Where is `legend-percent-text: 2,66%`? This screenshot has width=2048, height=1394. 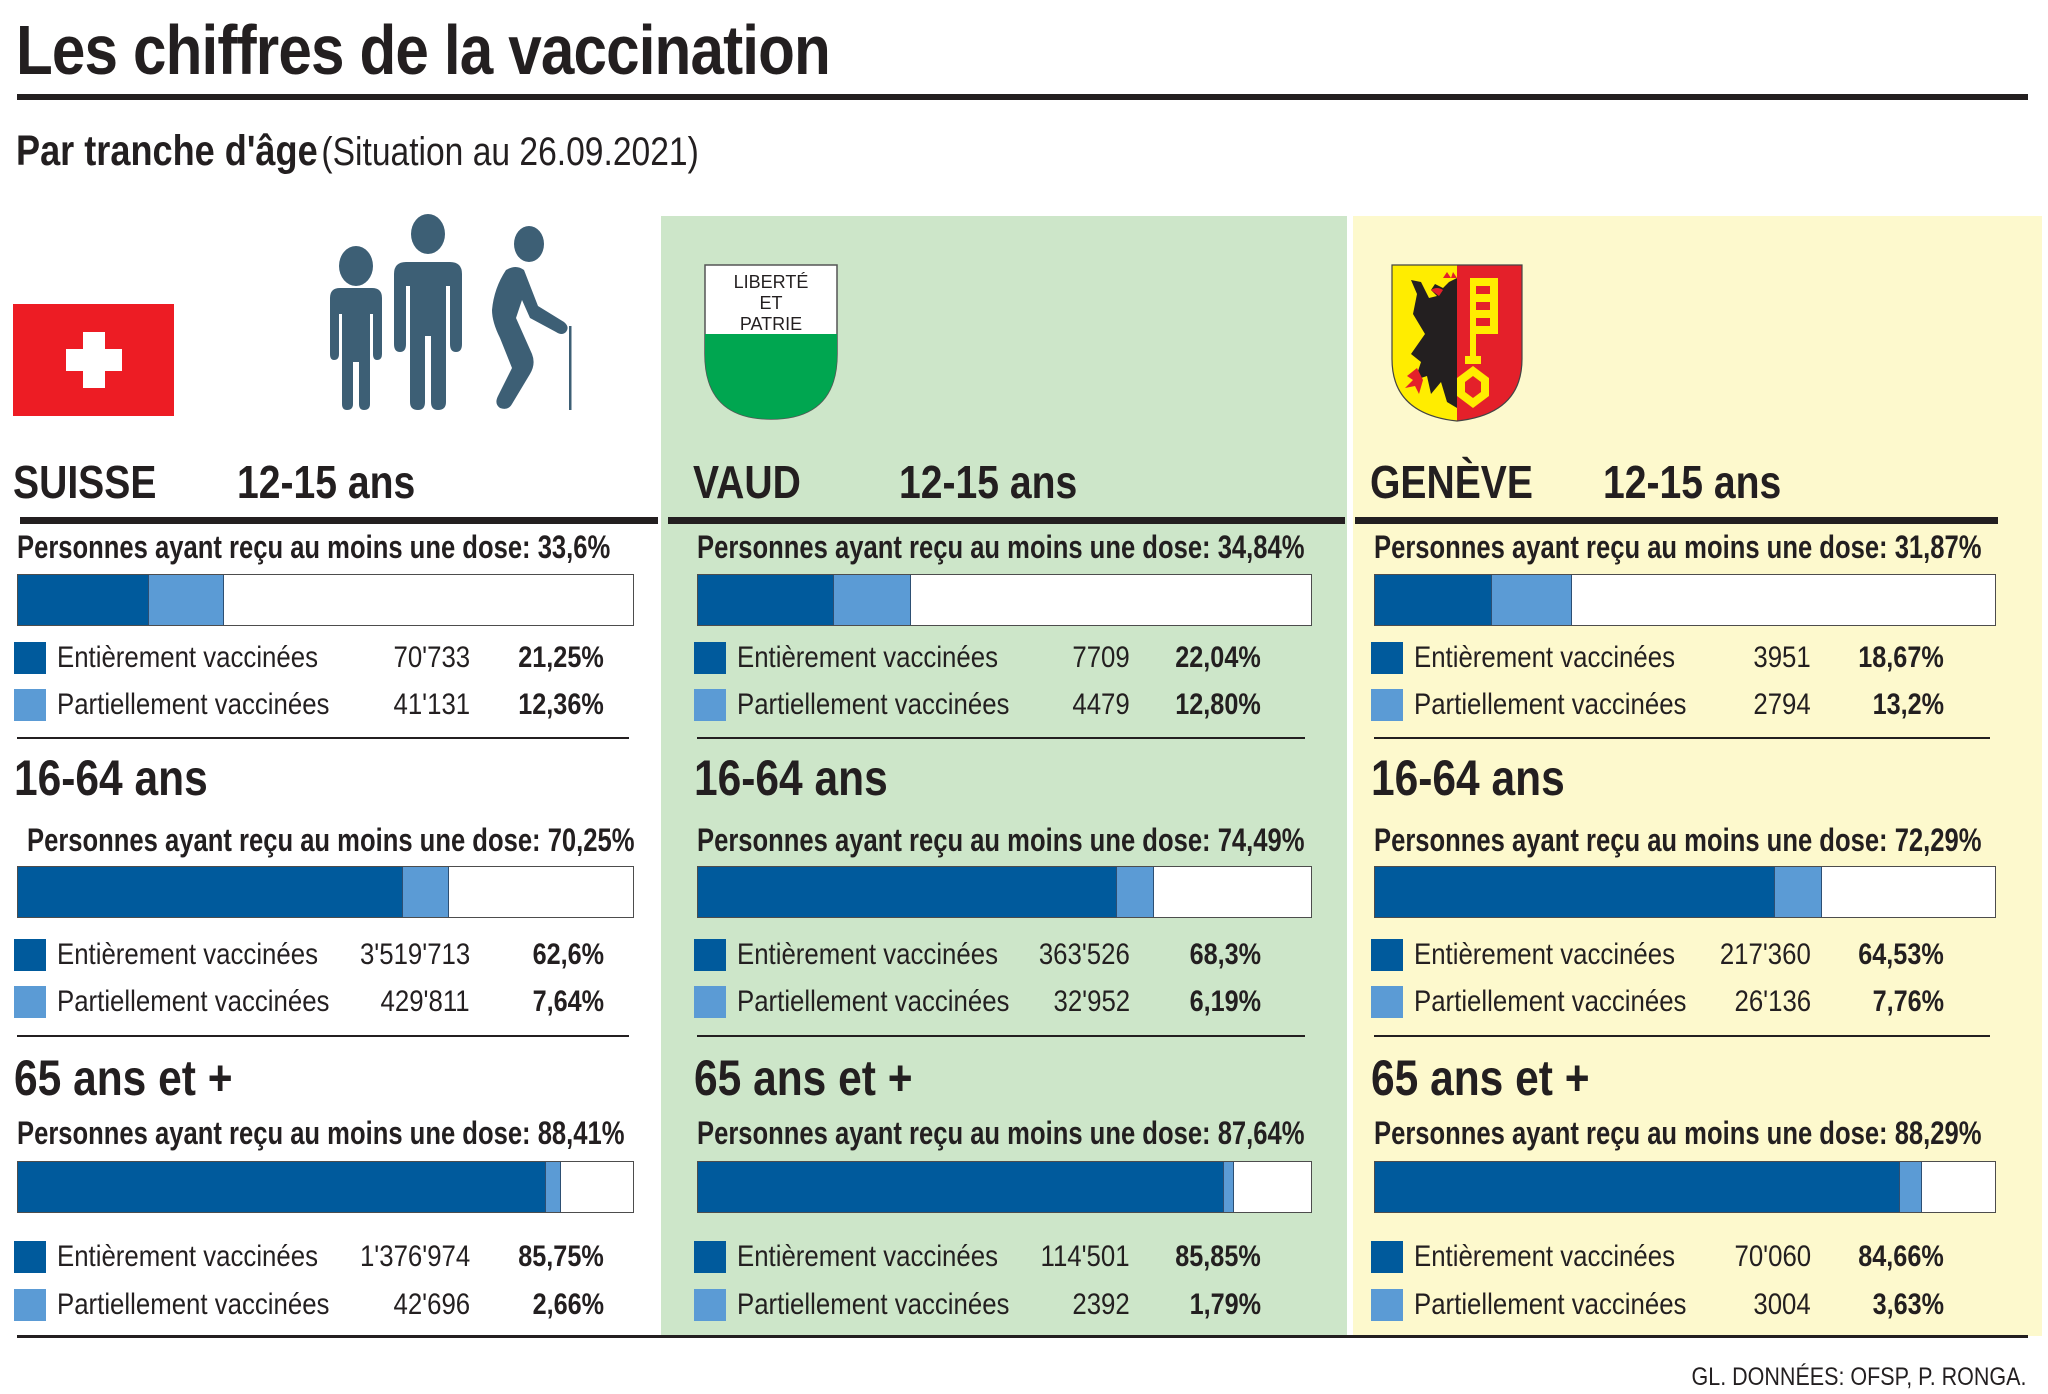 legend-percent-text: 2,66% is located at coordinates (568, 1304).